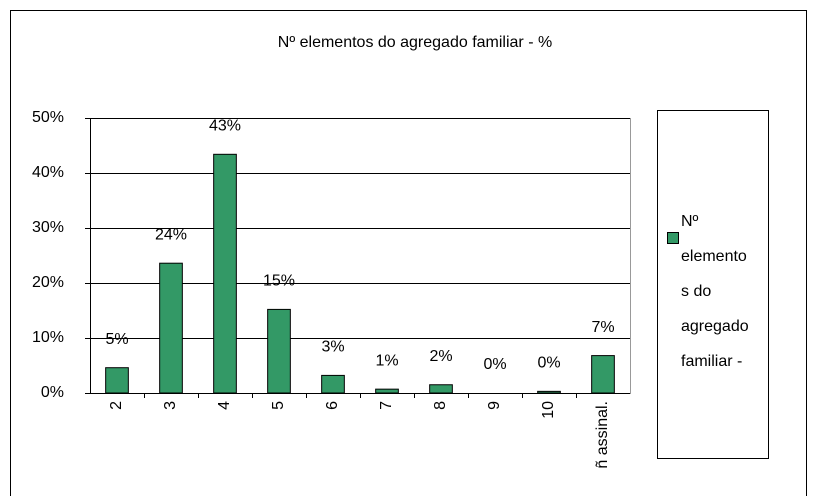 This screenshot has height=496, width=817. Describe the element at coordinates (278, 405) in the screenshot. I see `x-tick-label: 5` at that location.